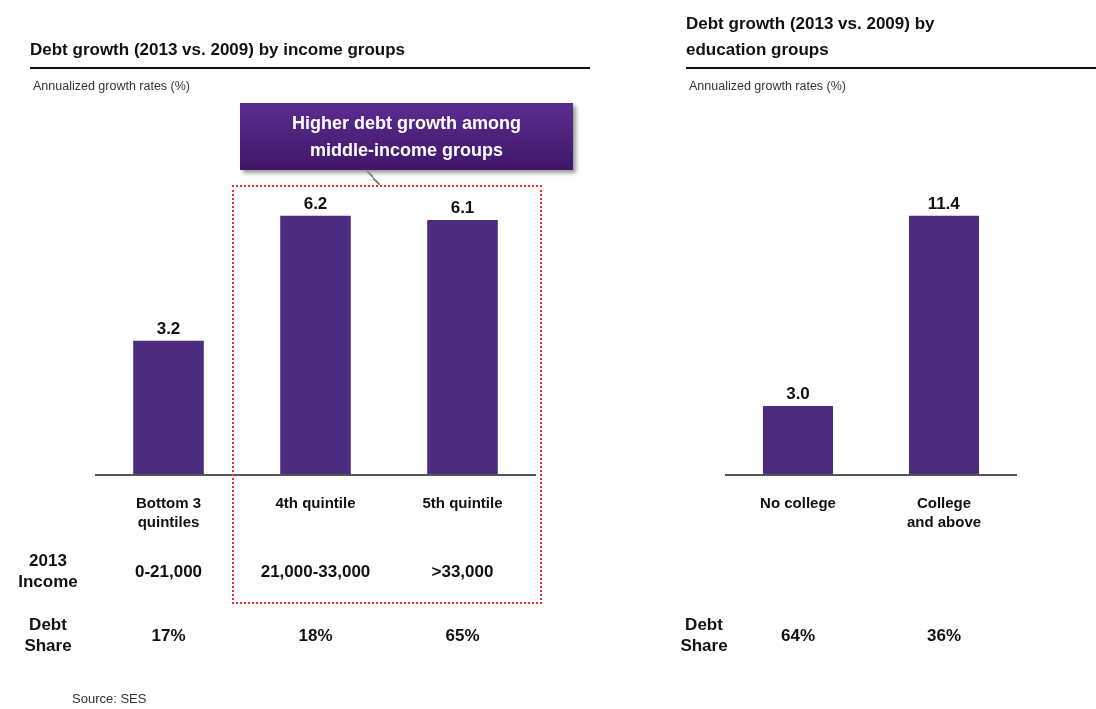 This screenshot has height=709, width=1096. I want to click on data-label: 6.2, so click(315, 203).